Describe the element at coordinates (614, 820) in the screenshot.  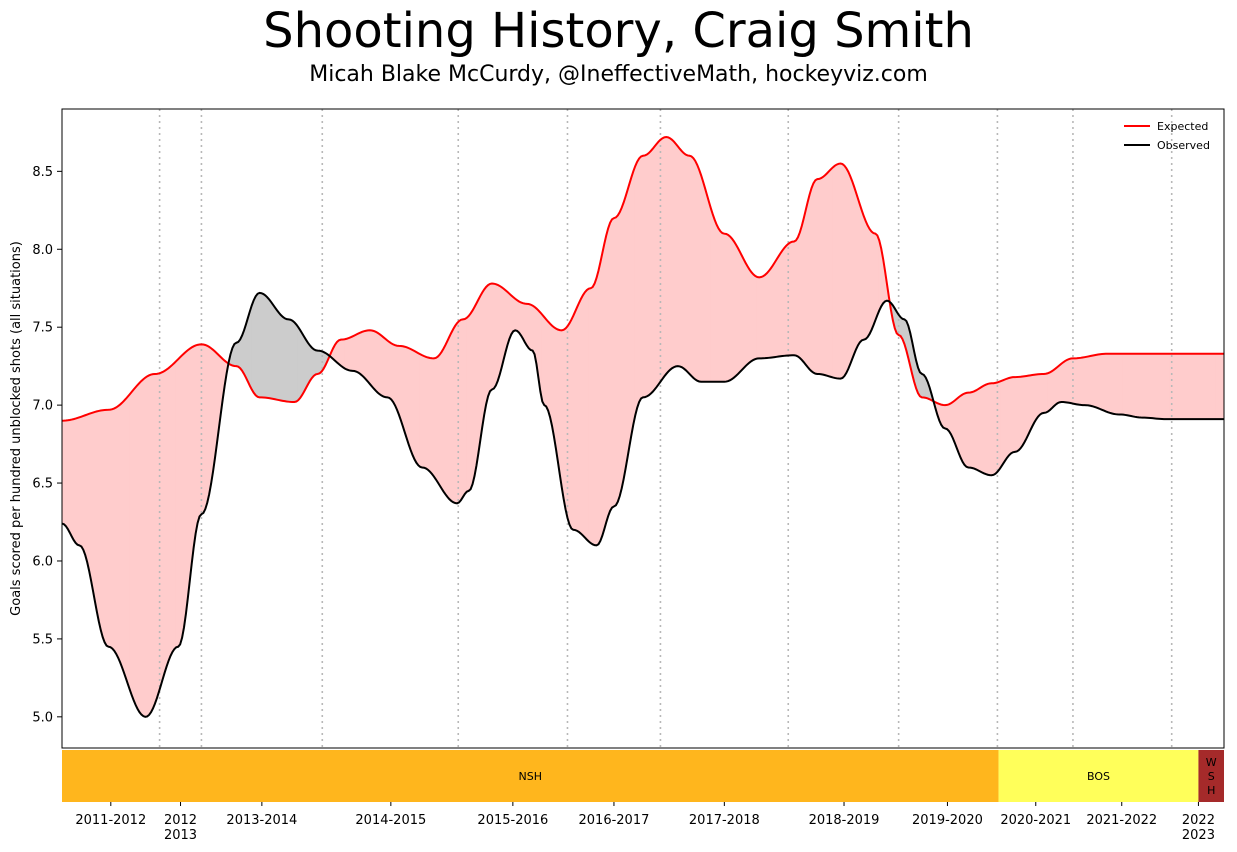
I see `season-label: 2016-2017` at that location.